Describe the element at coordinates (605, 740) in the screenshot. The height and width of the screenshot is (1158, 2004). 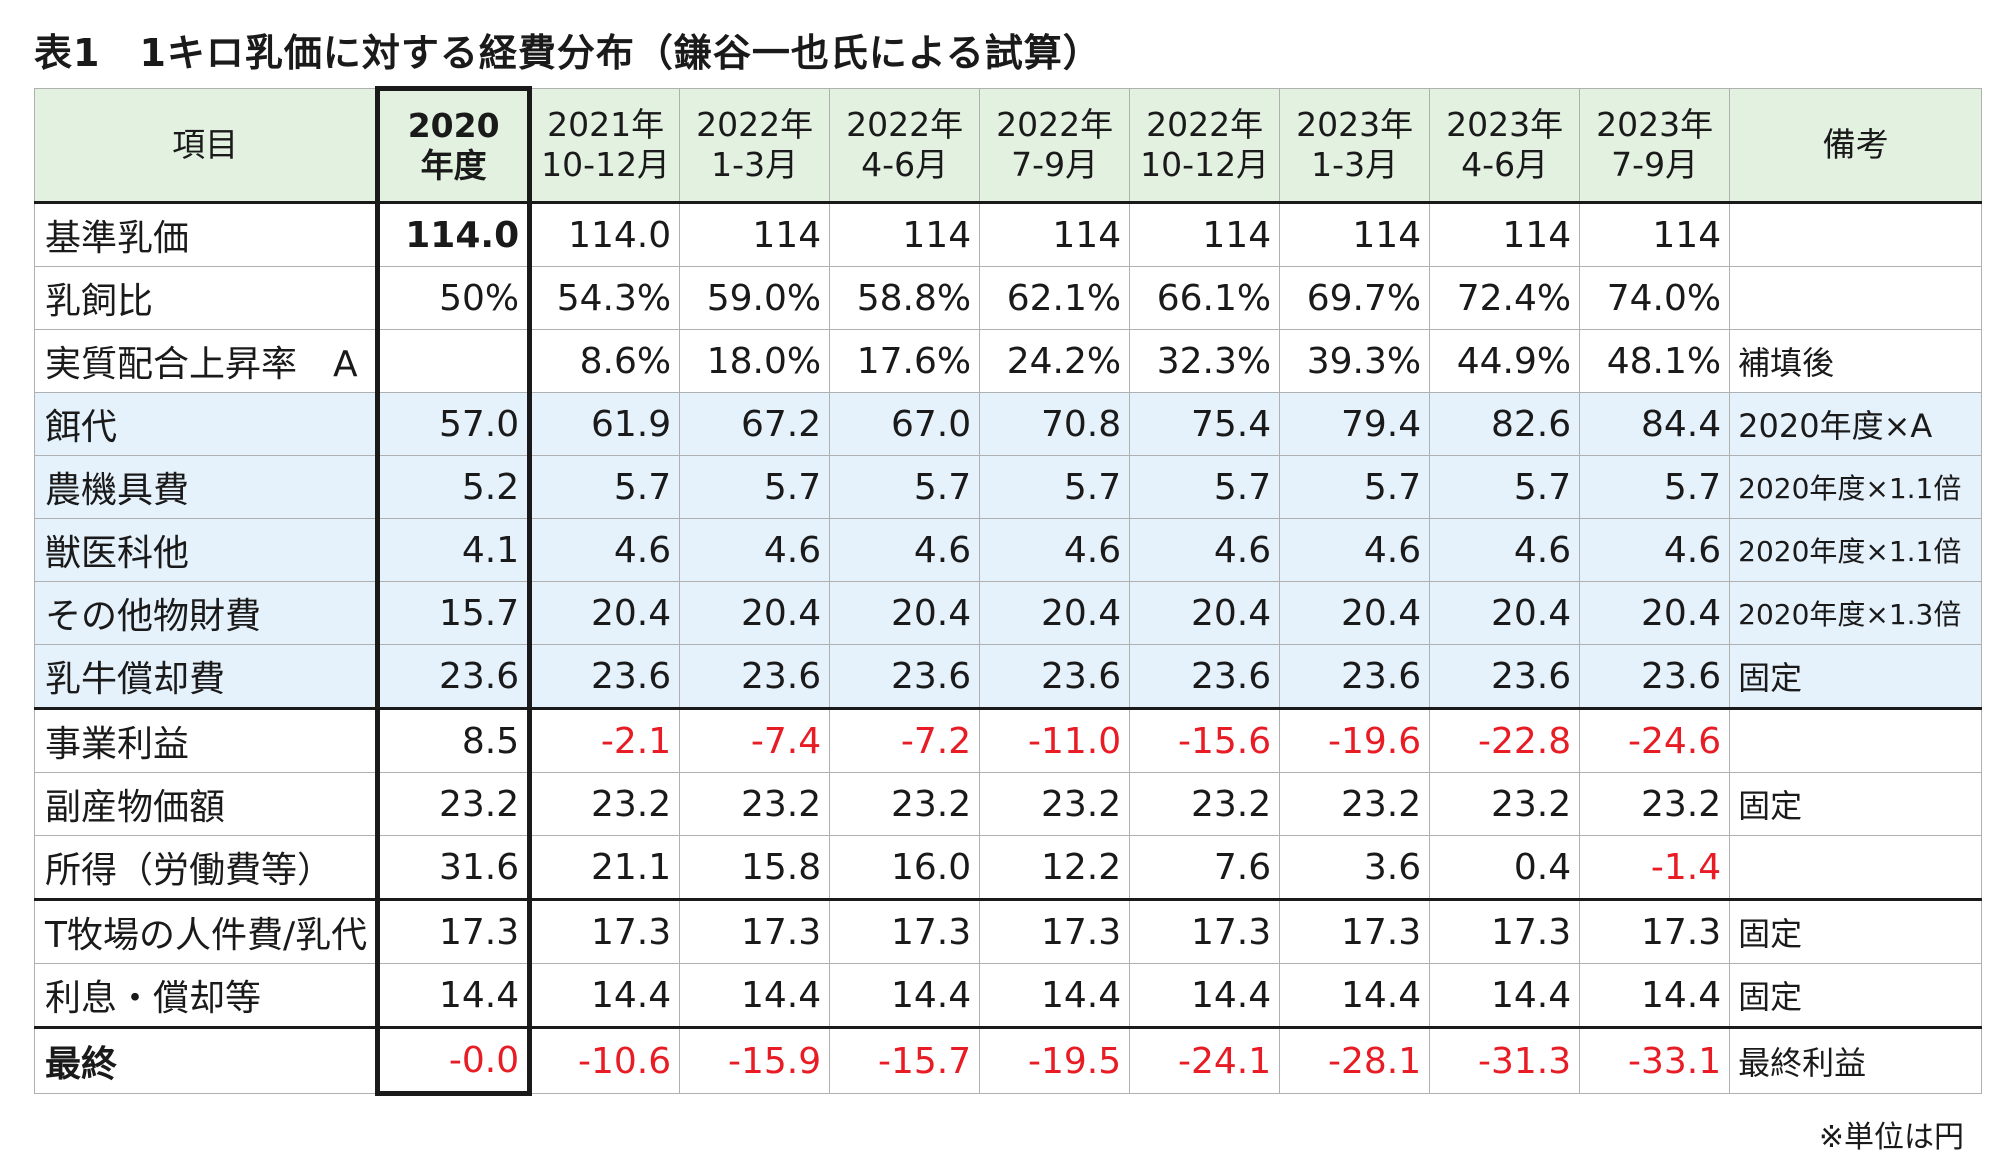
I see `value-cell: -2.1` at that location.